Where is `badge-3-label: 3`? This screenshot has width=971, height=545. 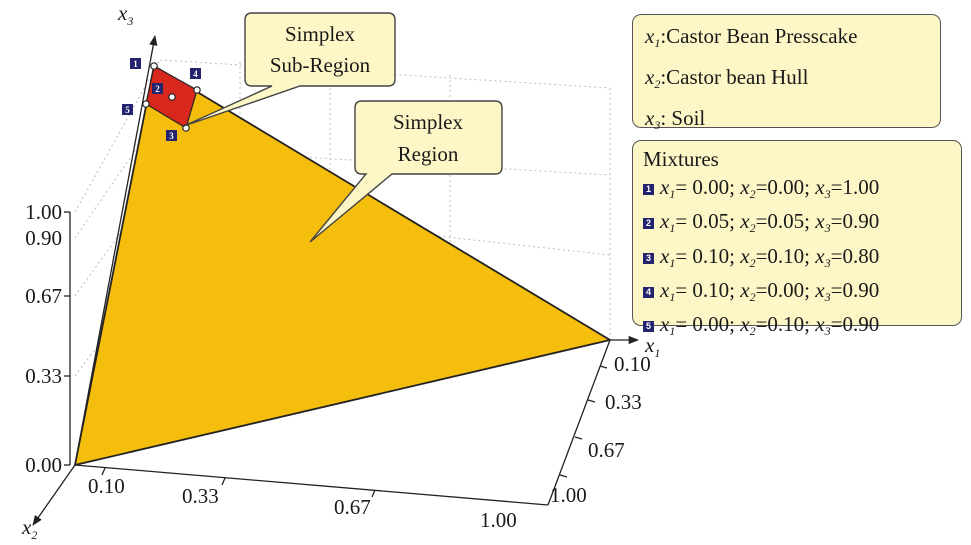 badge-3-label: 3 is located at coordinates (171, 136).